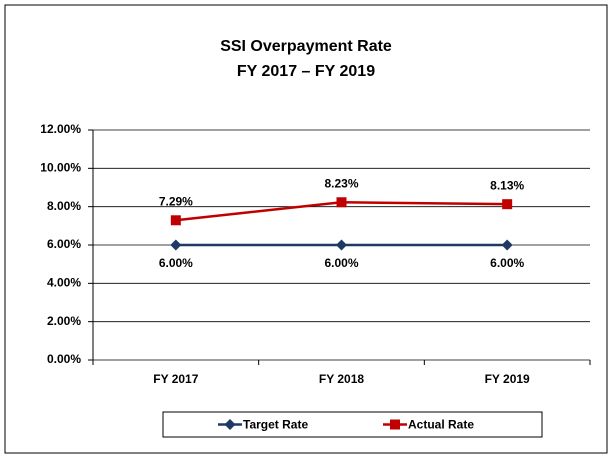  Describe the element at coordinates (64, 206) in the screenshot. I see `y-tick-label: 8.00%` at that location.